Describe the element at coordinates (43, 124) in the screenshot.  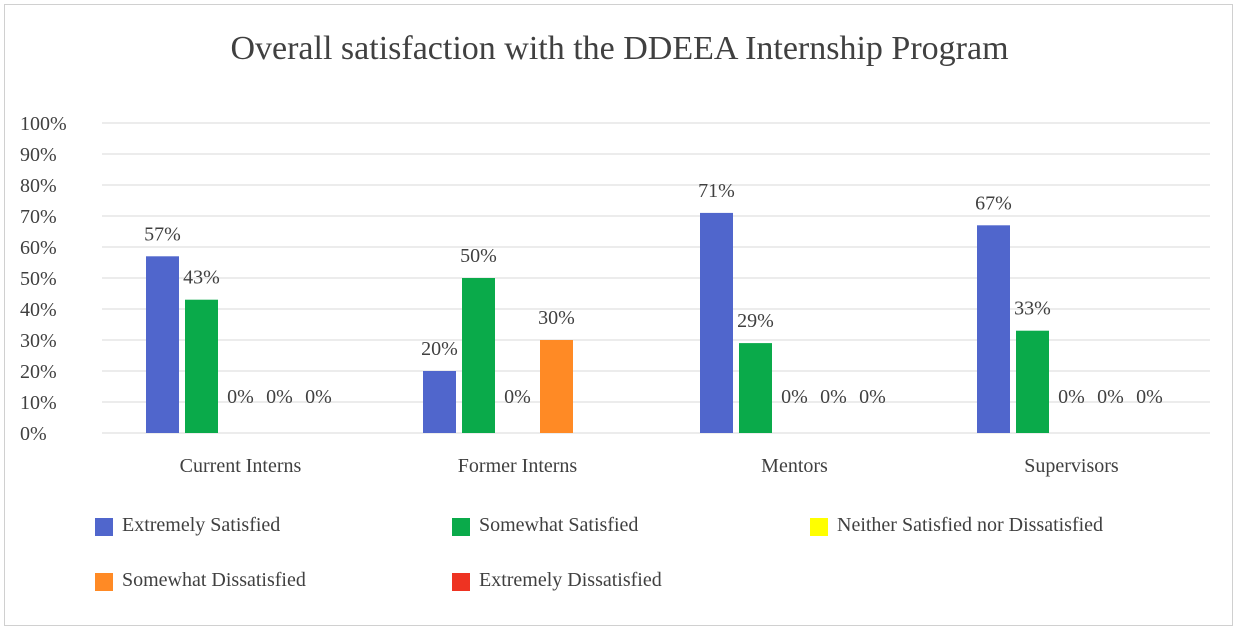
I see `y-tick-label: 100%` at that location.